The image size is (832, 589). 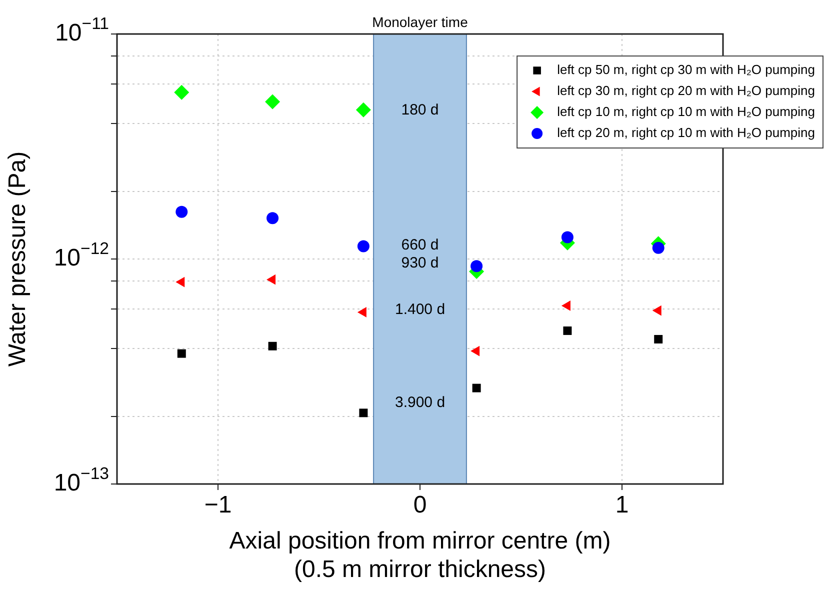 What do you see at coordinates (218, 505) in the screenshot?
I see `x-tick-label: −1` at bounding box center [218, 505].